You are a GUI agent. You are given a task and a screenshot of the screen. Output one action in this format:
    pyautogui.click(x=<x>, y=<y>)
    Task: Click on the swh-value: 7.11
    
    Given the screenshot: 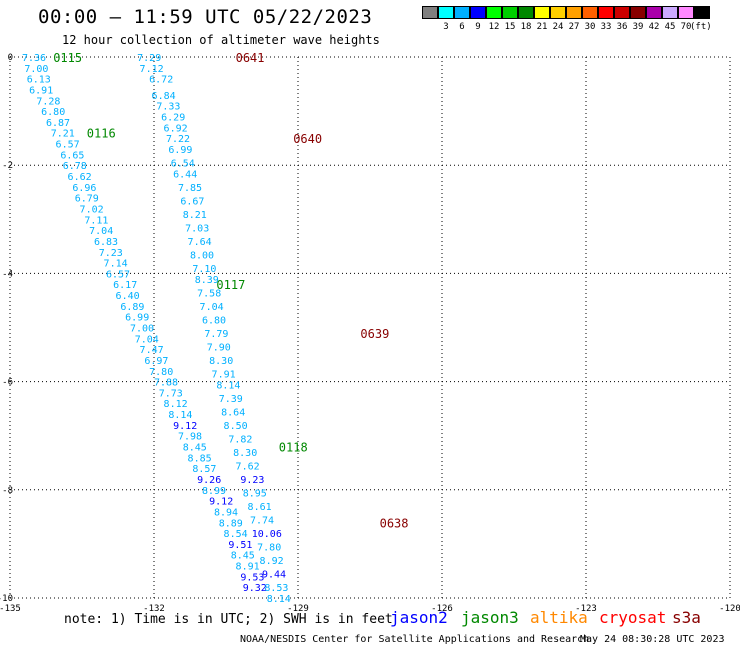 What is the action you would take?
    pyautogui.click(x=96, y=220)
    